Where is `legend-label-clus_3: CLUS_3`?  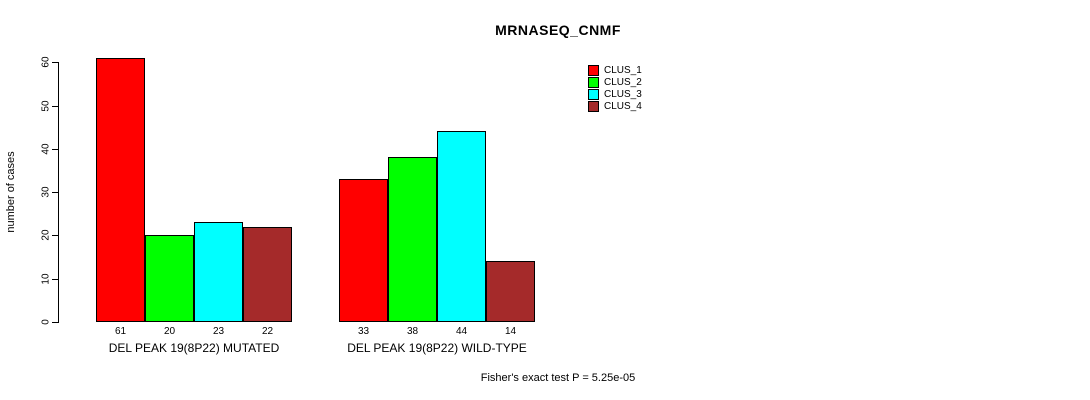 legend-label-clus_3: CLUS_3 is located at coordinates (623, 94).